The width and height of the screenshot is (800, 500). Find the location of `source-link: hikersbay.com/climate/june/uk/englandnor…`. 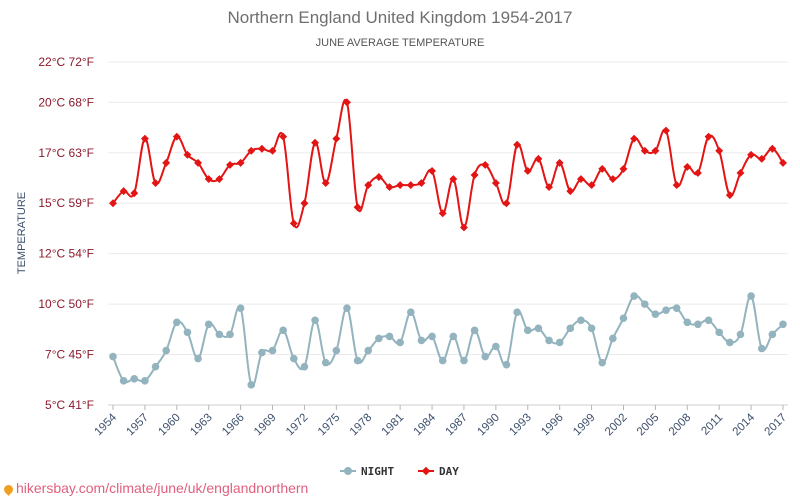

source-link: hikersbay.com/climate/june/uk/englandnor… is located at coordinates (155, 488).